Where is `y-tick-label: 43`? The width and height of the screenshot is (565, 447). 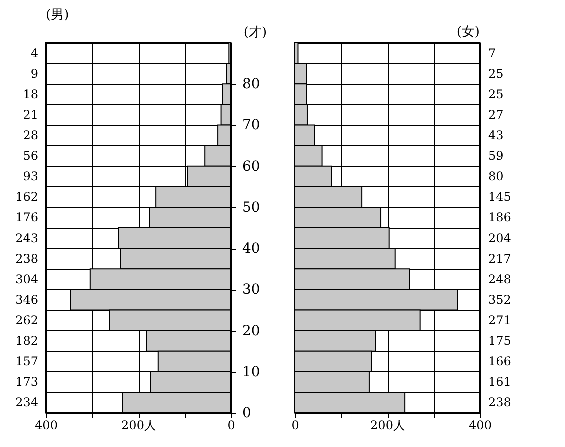 y-tick-label: 43 is located at coordinates (496, 135).